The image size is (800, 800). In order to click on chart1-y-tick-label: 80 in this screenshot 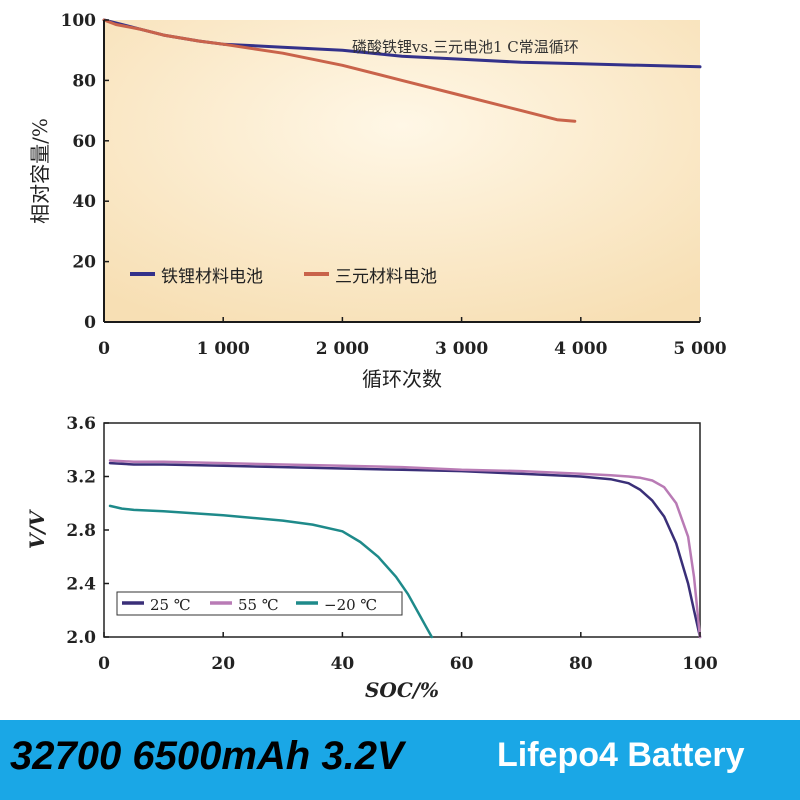, I will do `click(84, 81)`.